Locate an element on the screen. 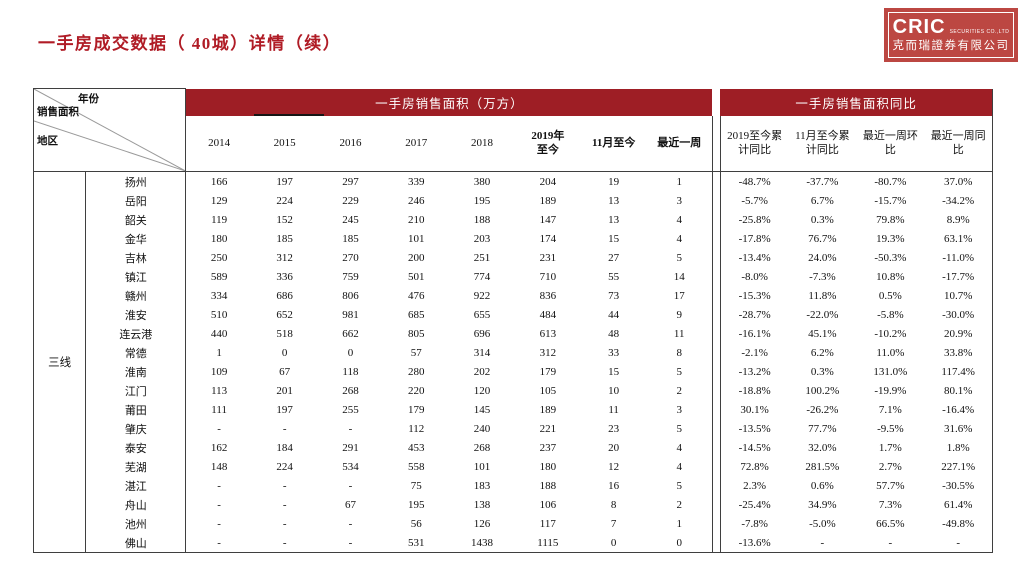  group-header-sales-area-label: 一手房销售面积（万方） is located at coordinates (449, 103).